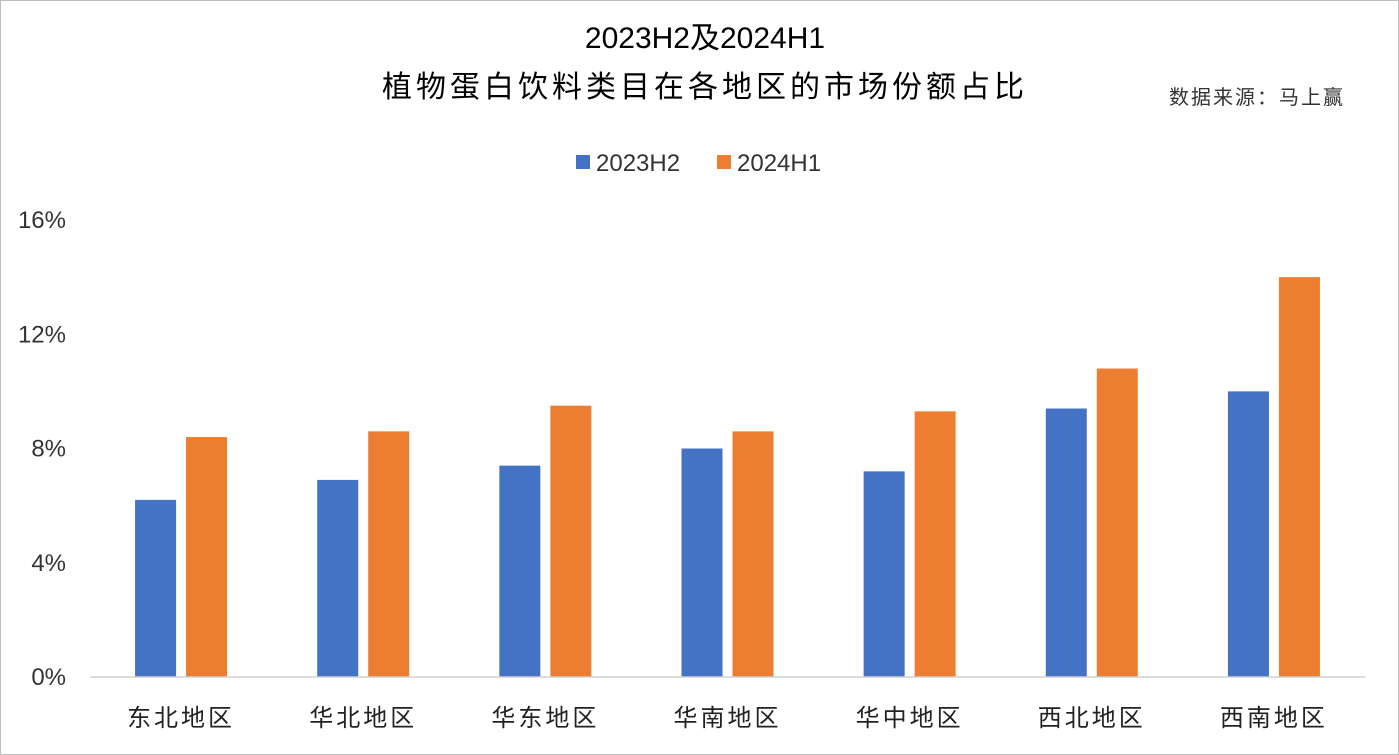  Describe the element at coordinates (638, 163) in the screenshot. I see `legend-label: 2023H2` at that location.